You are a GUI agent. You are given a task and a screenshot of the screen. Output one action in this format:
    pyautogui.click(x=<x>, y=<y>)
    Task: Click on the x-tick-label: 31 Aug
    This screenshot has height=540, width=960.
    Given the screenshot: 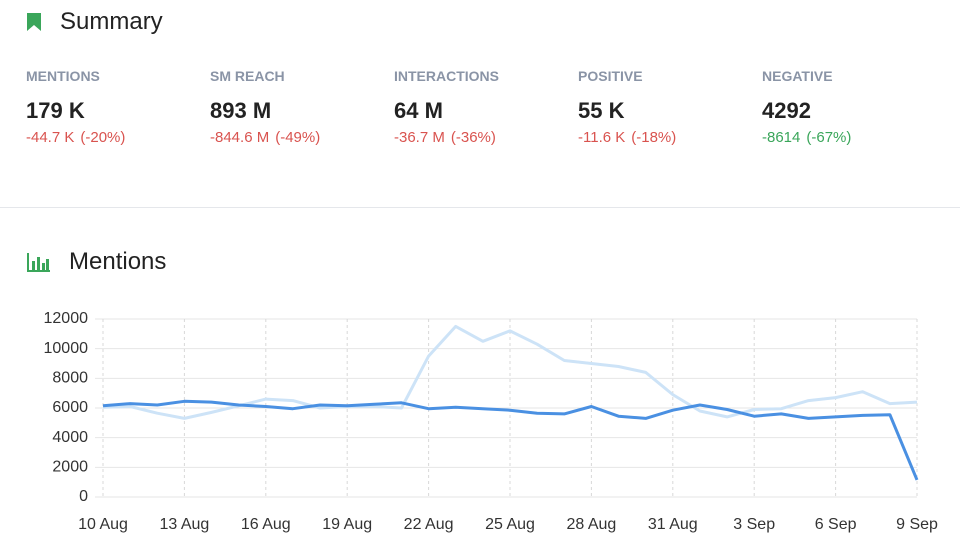 What is the action you would take?
    pyautogui.click(x=673, y=524)
    